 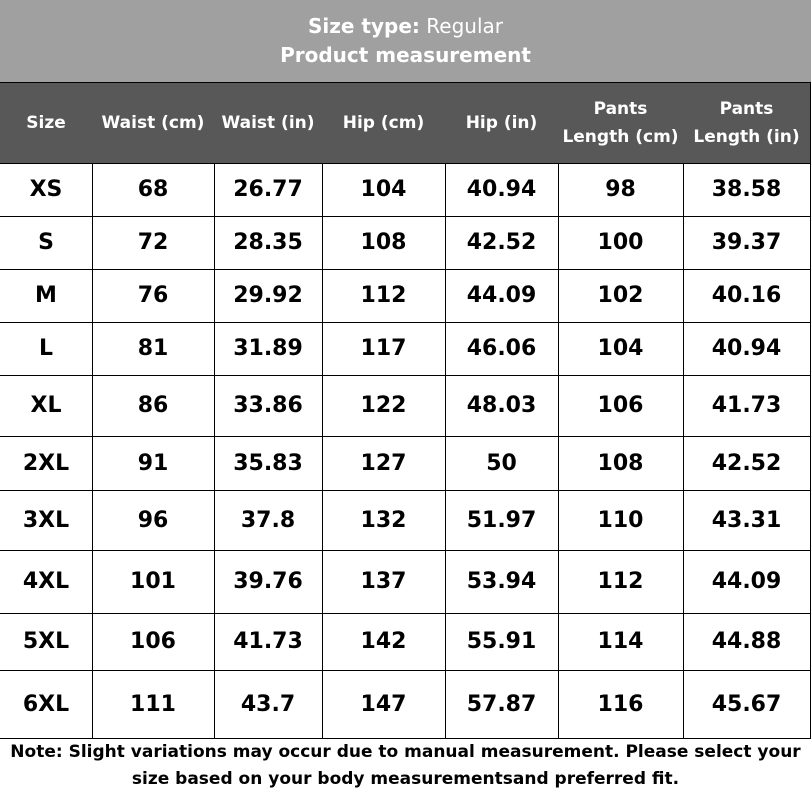 What do you see at coordinates (153, 582) in the screenshot?
I see `table-cell: 101` at bounding box center [153, 582].